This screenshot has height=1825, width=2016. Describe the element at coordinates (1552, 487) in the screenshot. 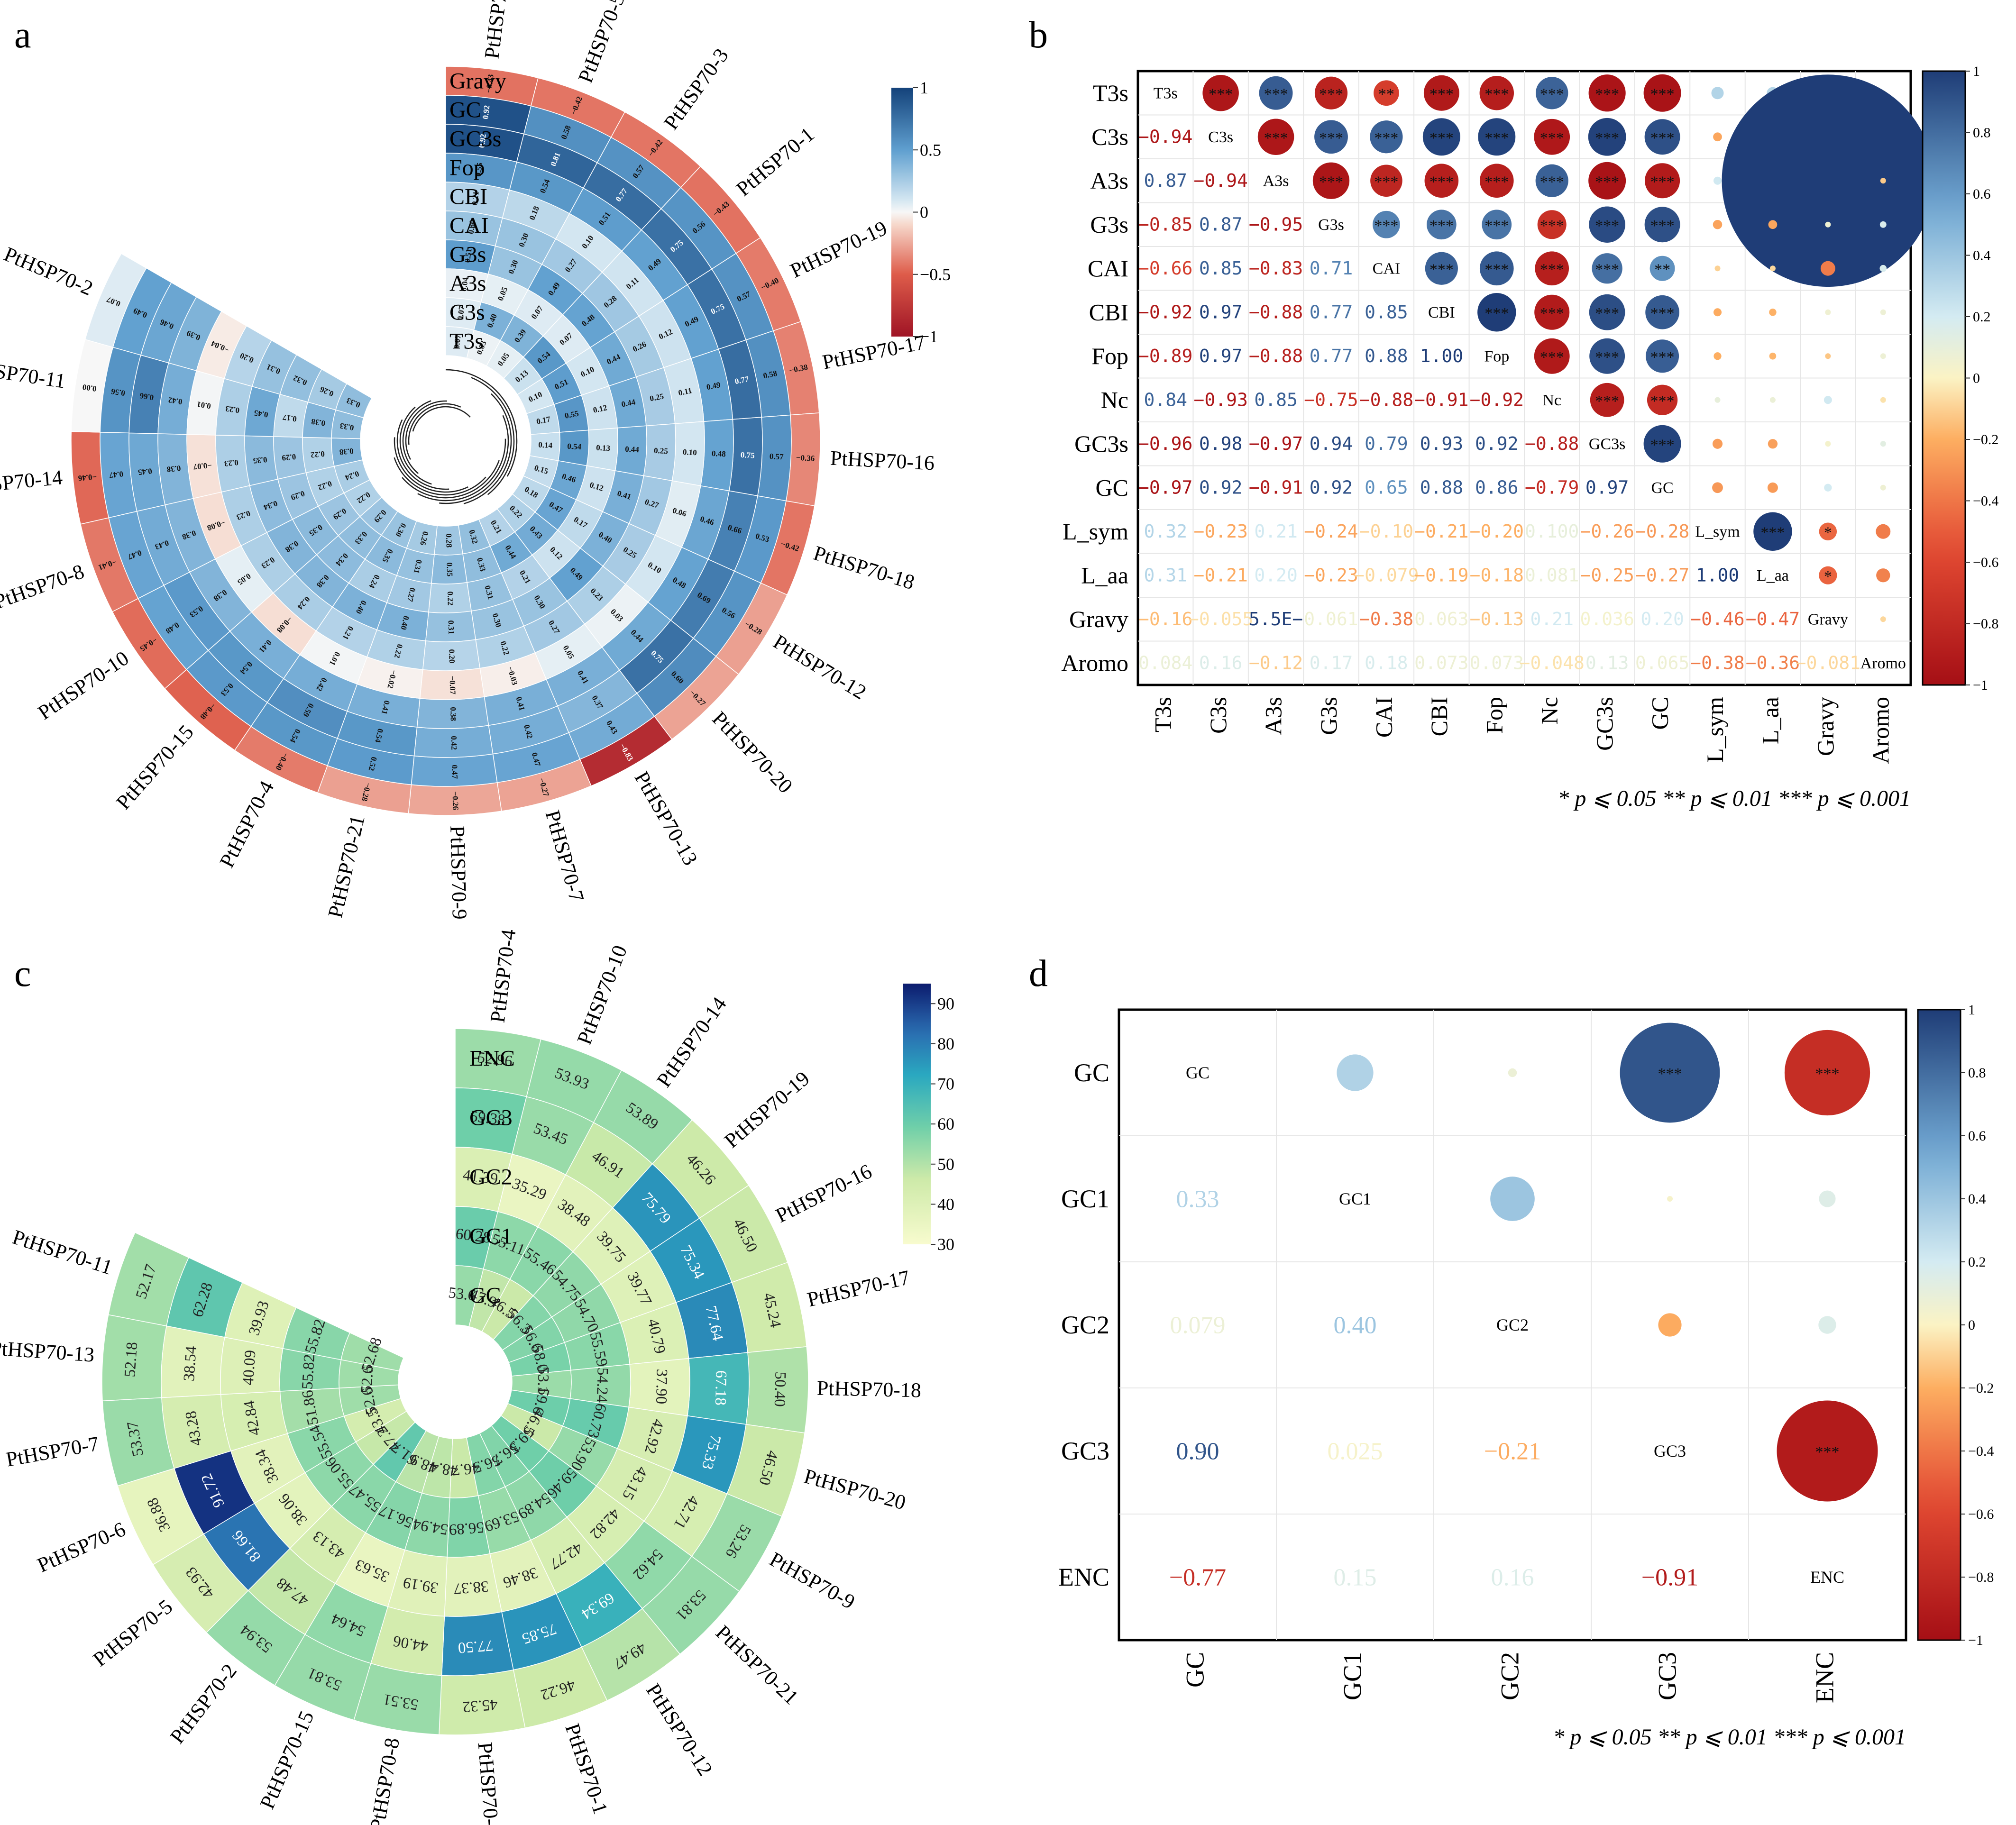

I see `corr-value: −0.79` at that location.